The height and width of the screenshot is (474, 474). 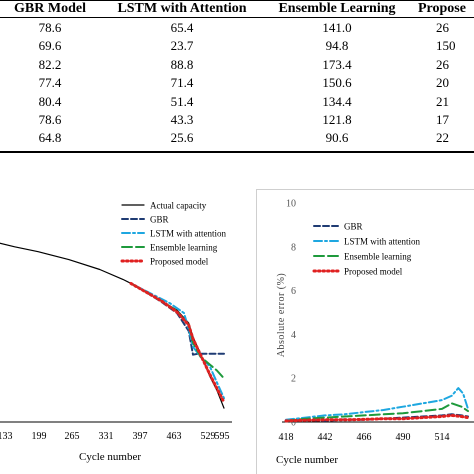 I want to click on table-header-proposed: Propose, so click(x=442, y=8).